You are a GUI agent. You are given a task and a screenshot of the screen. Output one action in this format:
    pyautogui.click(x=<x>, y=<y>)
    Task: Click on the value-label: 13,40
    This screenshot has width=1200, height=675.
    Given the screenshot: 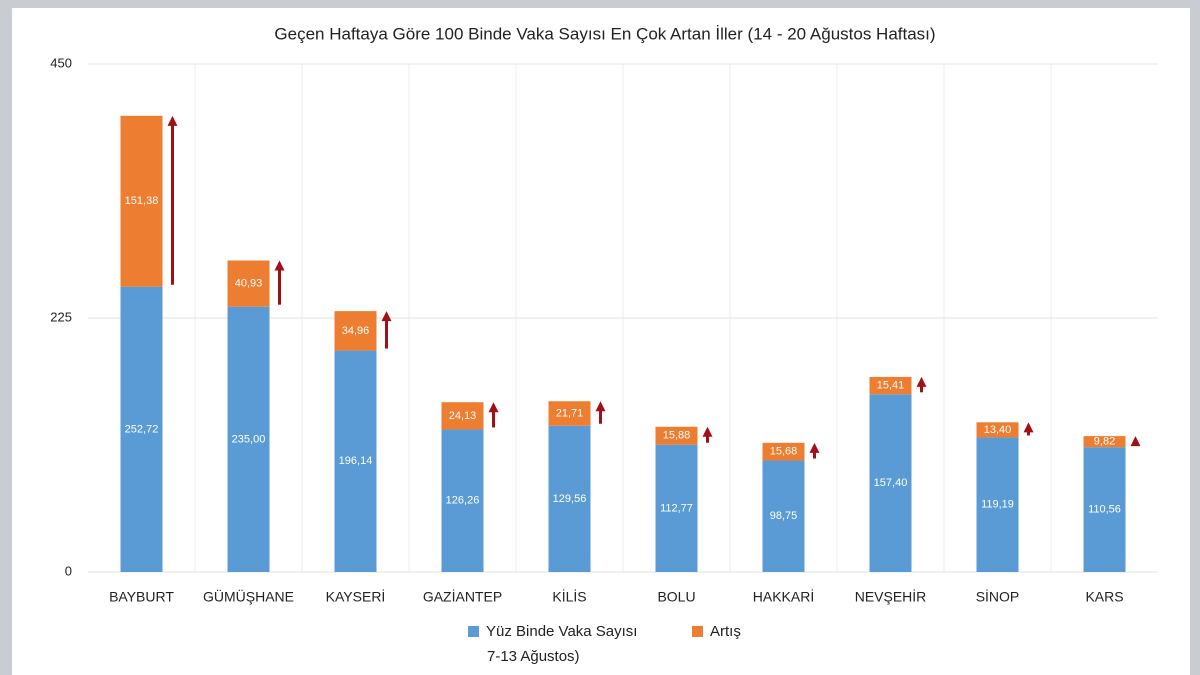 What is the action you would take?
    pyautogui.click(x=998, y=430)
    